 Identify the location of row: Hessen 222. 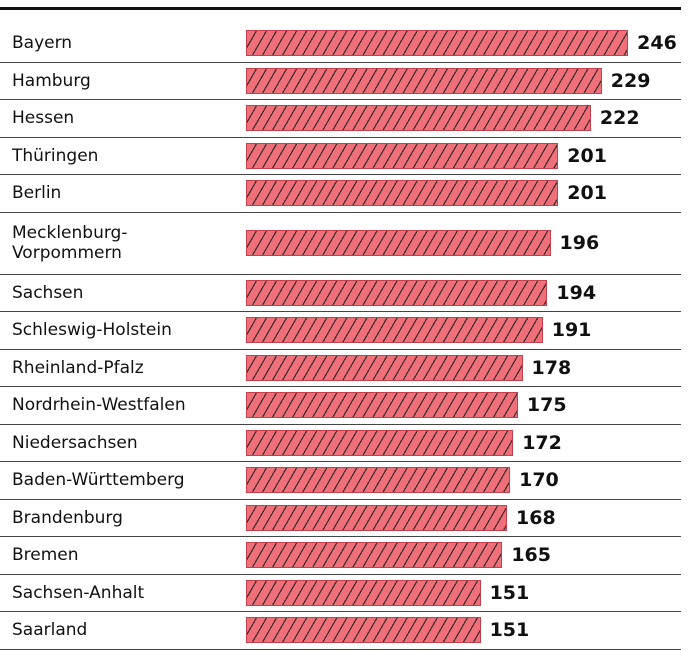
(340, 119).